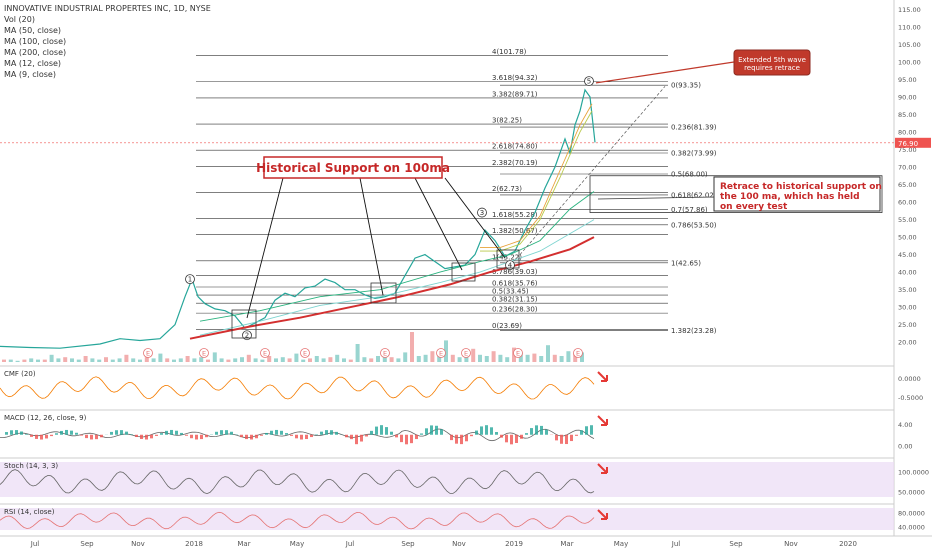 The image size is (932, 555). What do you see at coordinates (801, 187) in the screenshot?
I see `retrace-note-line-1: Retrace to historical support on` at bounding box center [801, 187].